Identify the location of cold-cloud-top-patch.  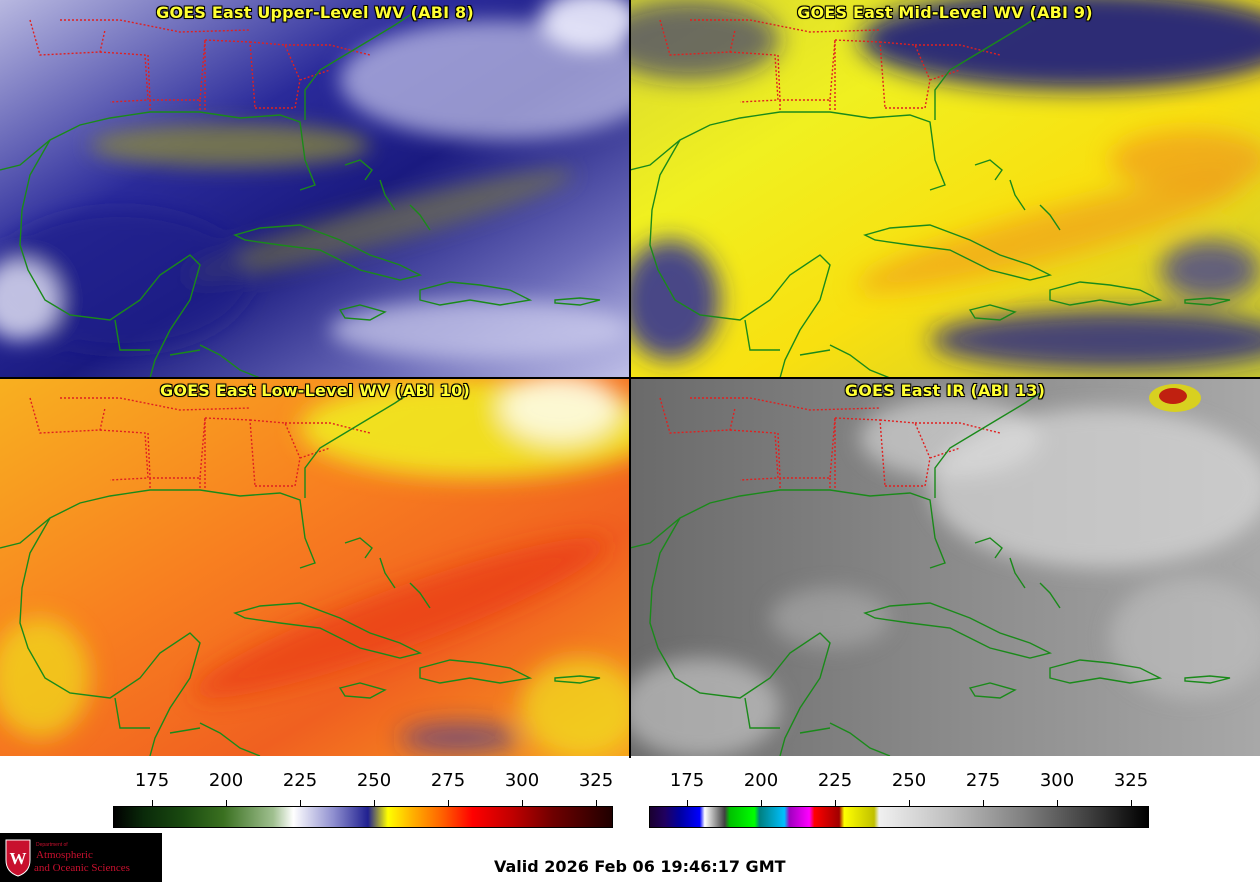
(1175, 398).